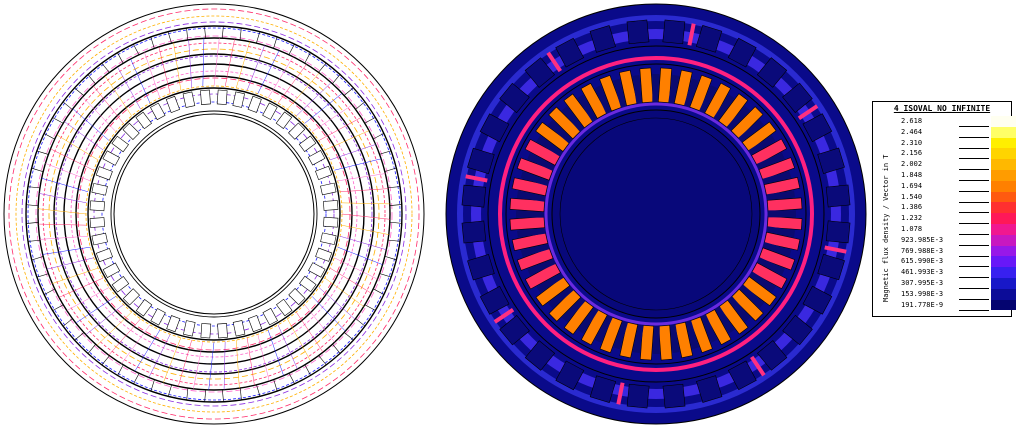  Describe the element at coordinates (951, 219) in the screenshot. I see `legend-entry: 1.232` at that location.